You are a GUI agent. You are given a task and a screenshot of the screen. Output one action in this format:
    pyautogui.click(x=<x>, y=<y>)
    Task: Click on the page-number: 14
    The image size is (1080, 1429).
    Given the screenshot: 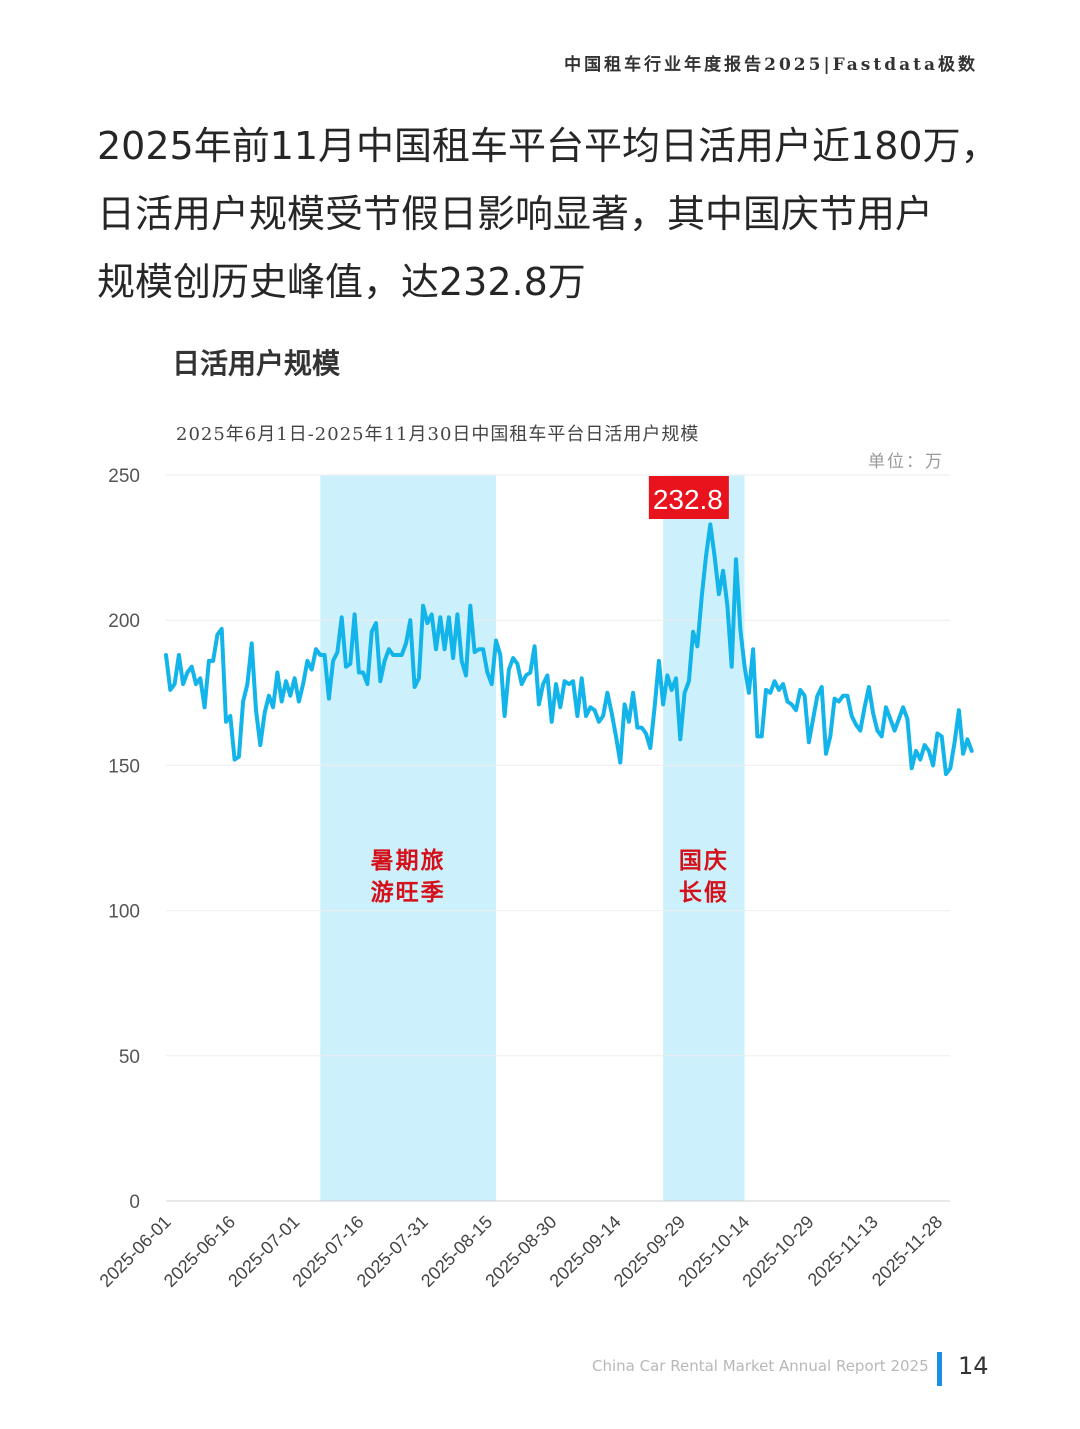 What is the action you would take?
    pyautogui.click(x=973, y=1366)
    